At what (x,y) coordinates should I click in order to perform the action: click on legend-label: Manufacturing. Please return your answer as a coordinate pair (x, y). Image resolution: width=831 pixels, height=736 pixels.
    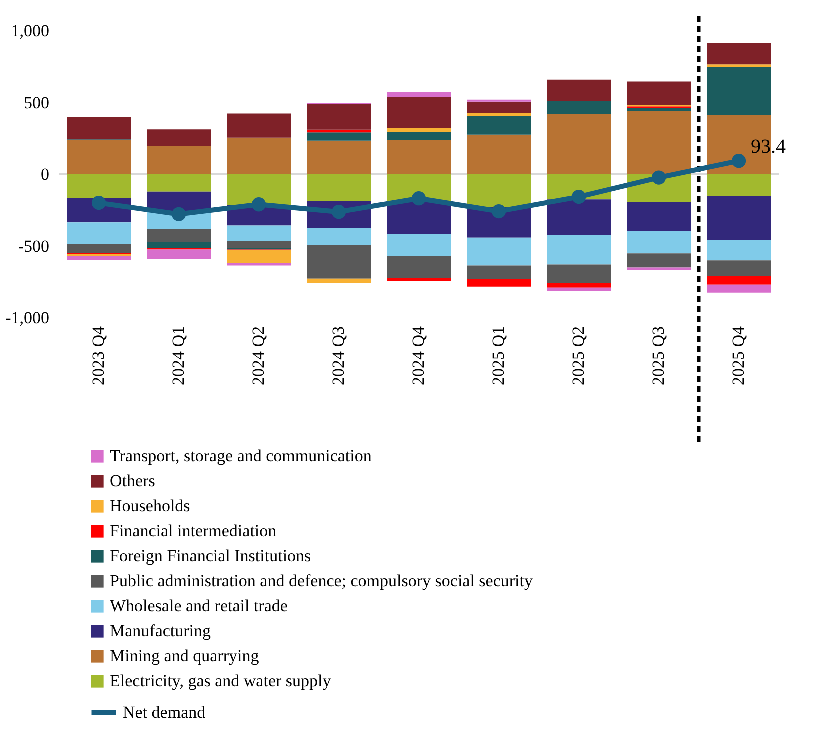
    Looking at the image, I should click on (161, 631).